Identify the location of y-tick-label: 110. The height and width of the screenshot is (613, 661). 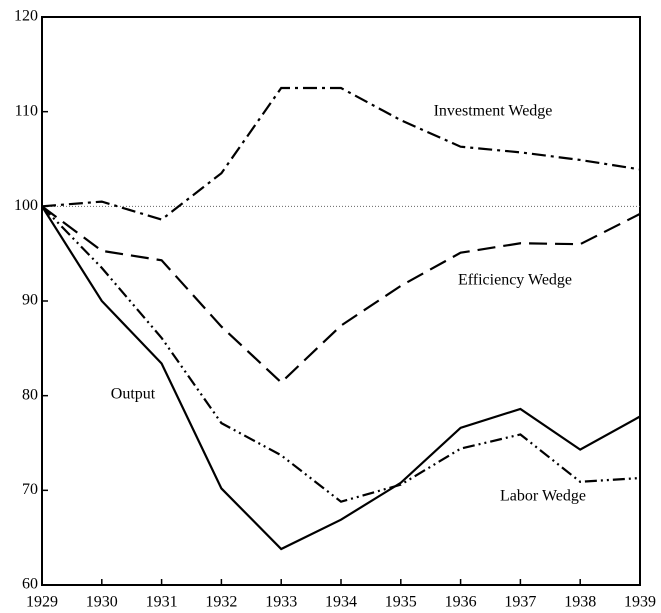
(26, 110).